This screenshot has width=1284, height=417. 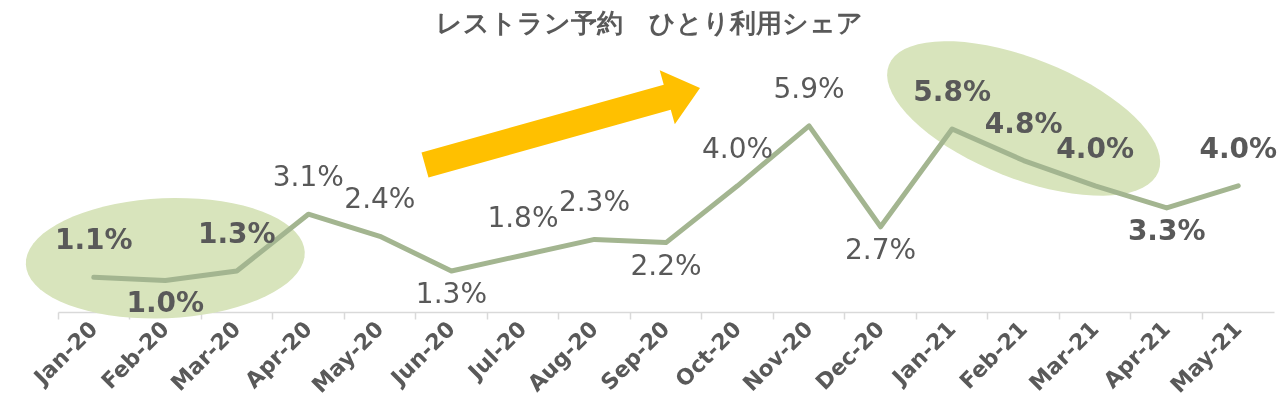 I want to click on data-label: 3.3%, so click(x=1166, y=230).